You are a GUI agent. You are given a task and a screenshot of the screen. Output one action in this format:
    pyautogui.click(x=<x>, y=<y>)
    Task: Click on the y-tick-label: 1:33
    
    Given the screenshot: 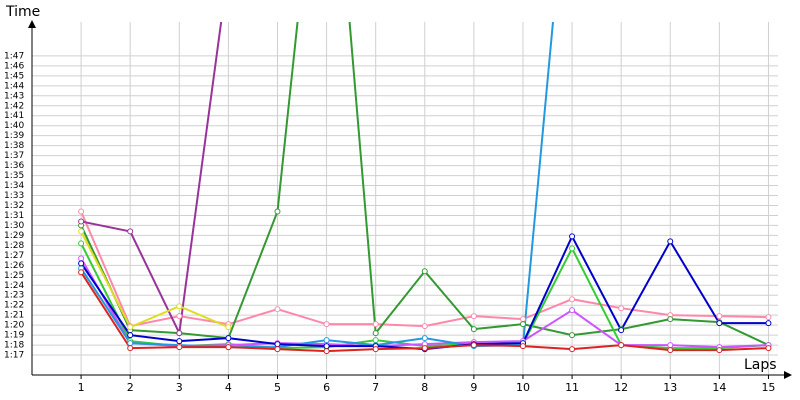 What is the action you would take?
    pyautogui.click(x=14, y=196)
    